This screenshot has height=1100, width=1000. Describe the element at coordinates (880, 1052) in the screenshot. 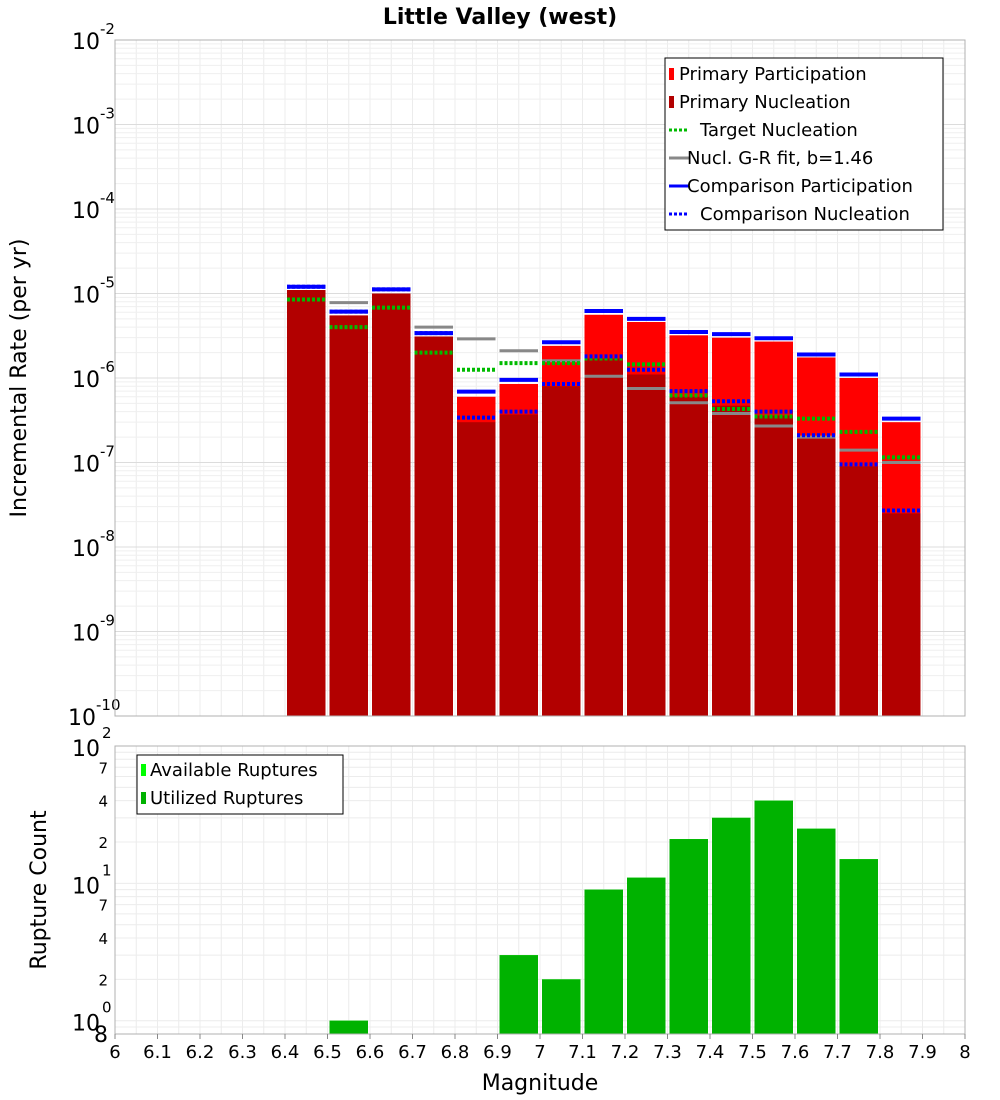

I see `x-tick-label: 7.8` at that location.